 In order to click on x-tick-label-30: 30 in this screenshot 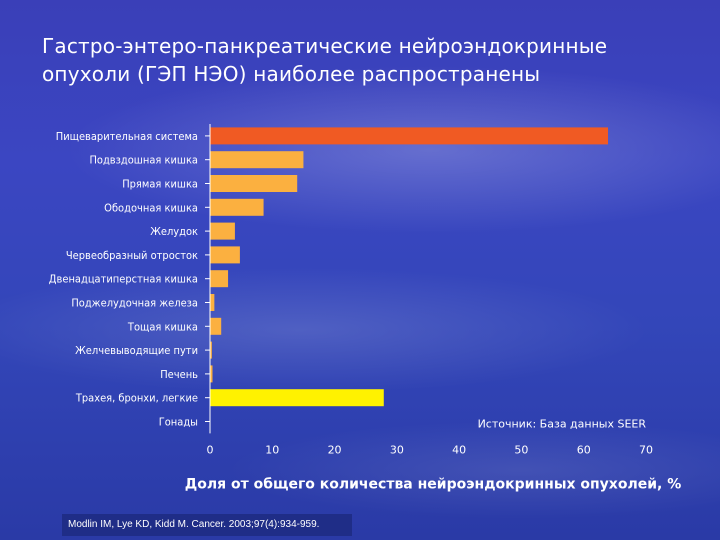, I will do `click(397, 449)`.